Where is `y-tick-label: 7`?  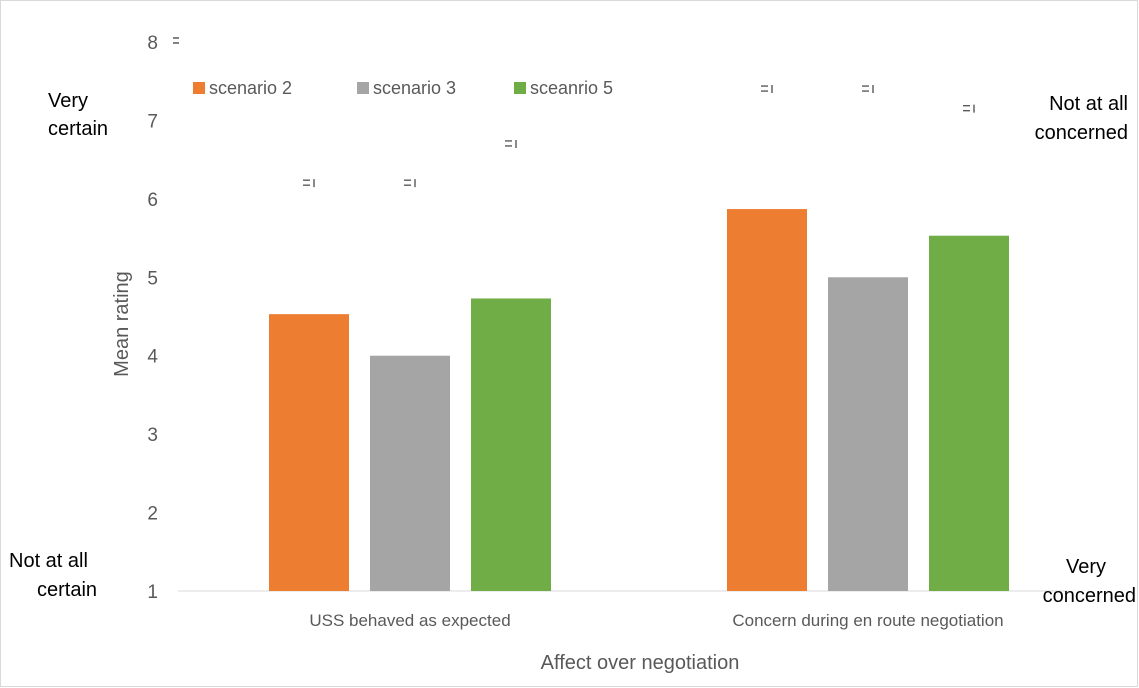
y-tick-label: 7 is located at coordinates (152, 121).